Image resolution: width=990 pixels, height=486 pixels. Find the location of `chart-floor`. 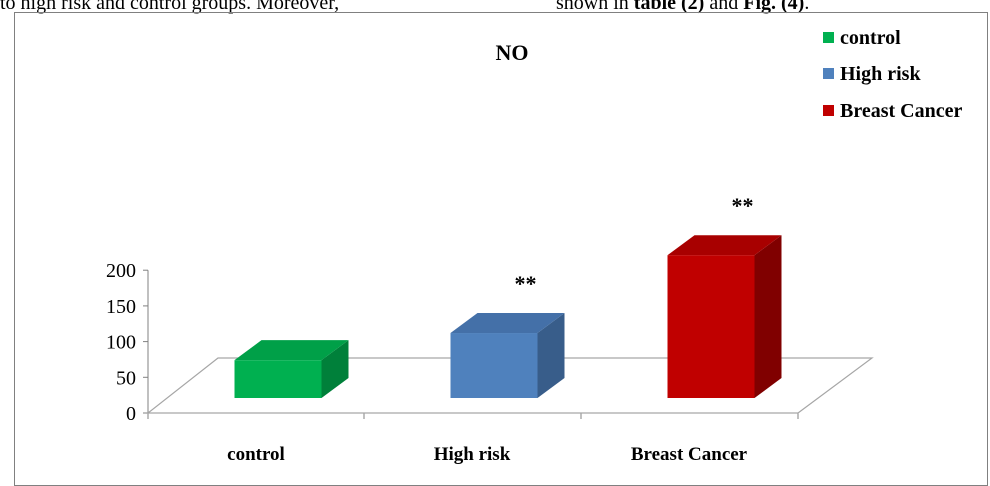

chart-floor is located at coordinates (510, 385).